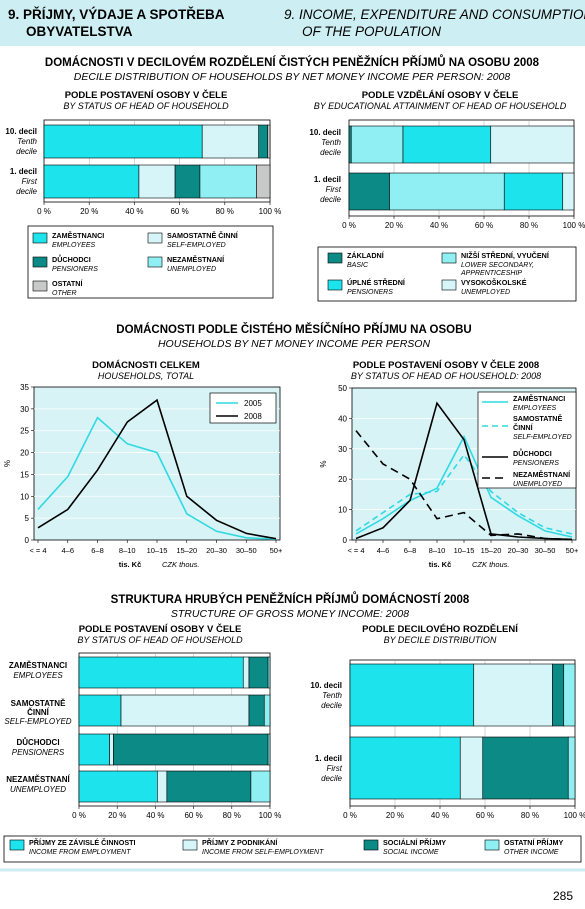 This screenshot has width=585, height=909. Describe the element at coordinates (44, 211) in the screenshot. I see `status-decile-xtick-label: 0 %` at that location.